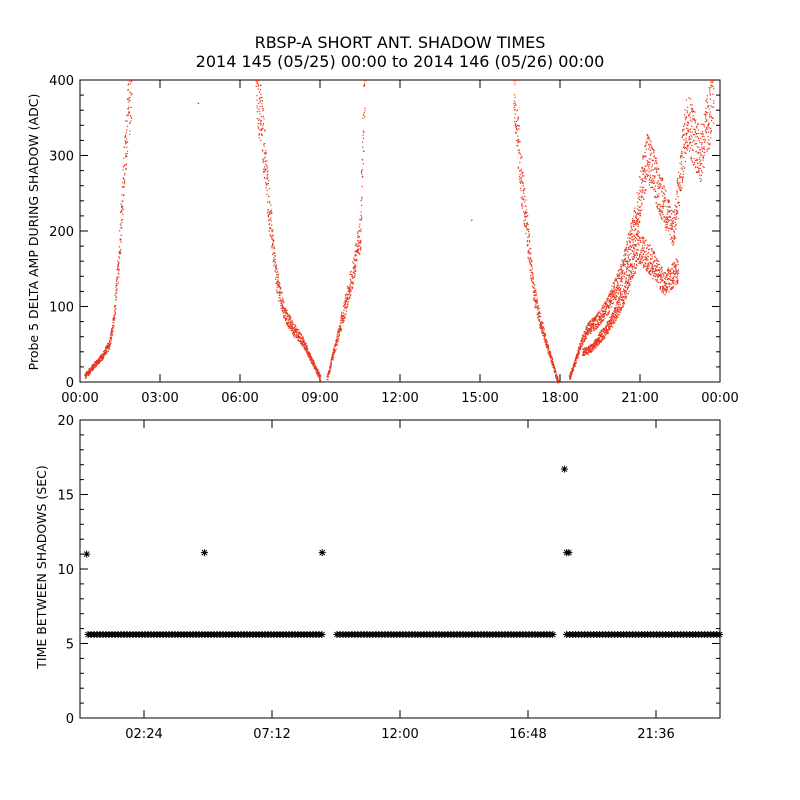 The height and width of the screenshot is (800, 800). I want to click on top-panel-xtick-label: 21:00, so click(639, 398).